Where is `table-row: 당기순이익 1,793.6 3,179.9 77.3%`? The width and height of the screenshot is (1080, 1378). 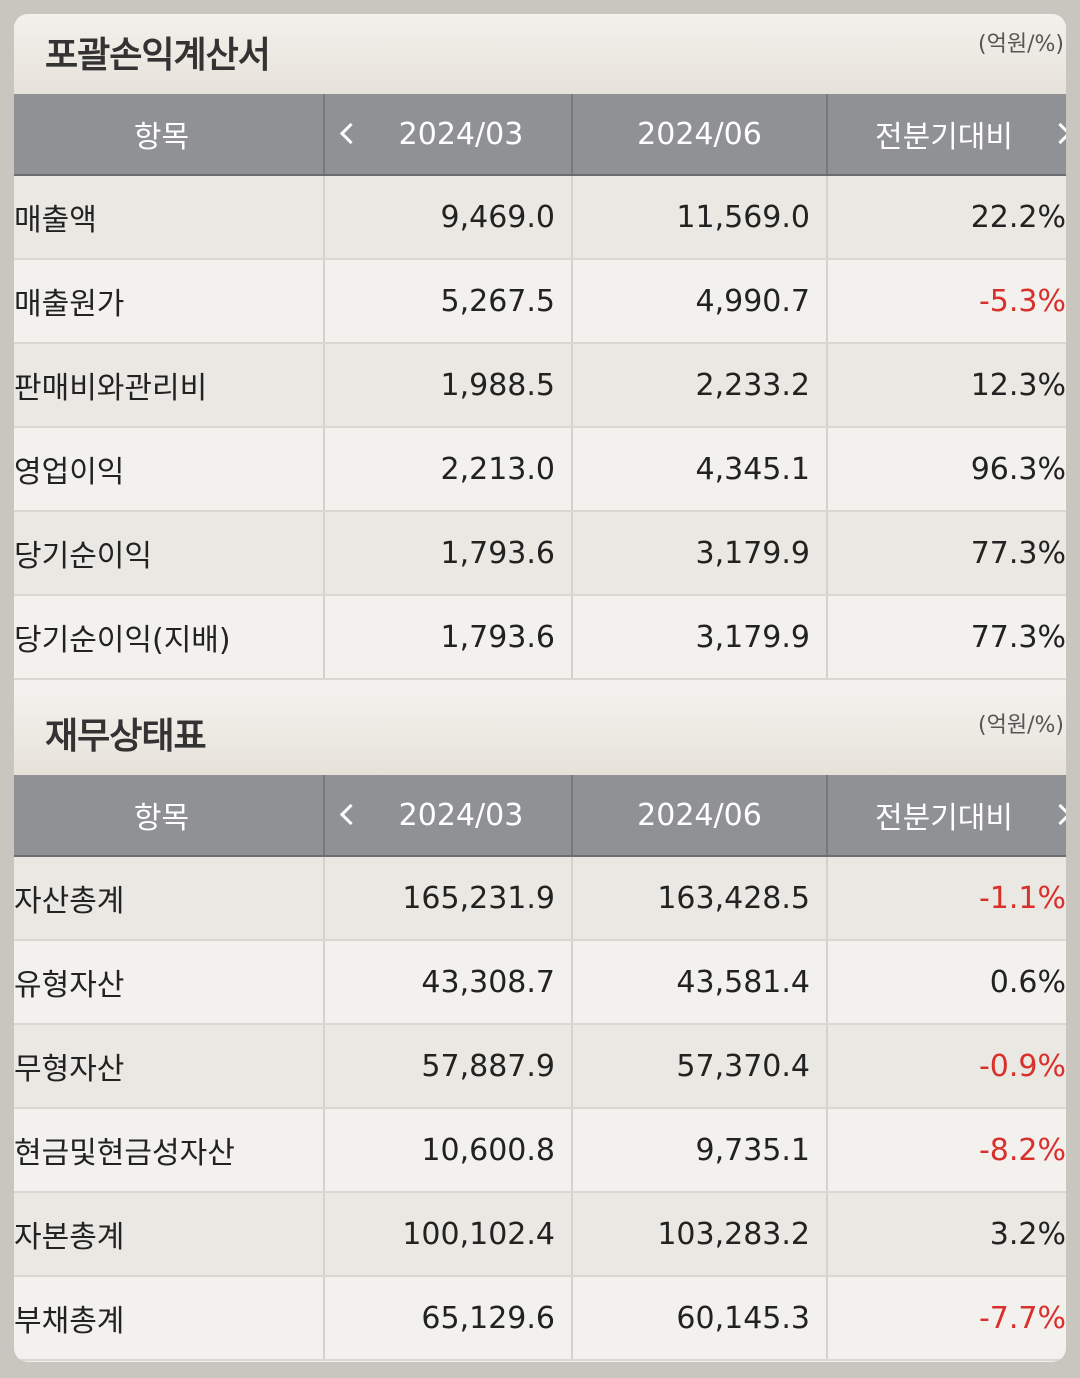 table-row: 당기순이익 1,793.6 3,179.9 77.3% is located at coordinates (540, 554).